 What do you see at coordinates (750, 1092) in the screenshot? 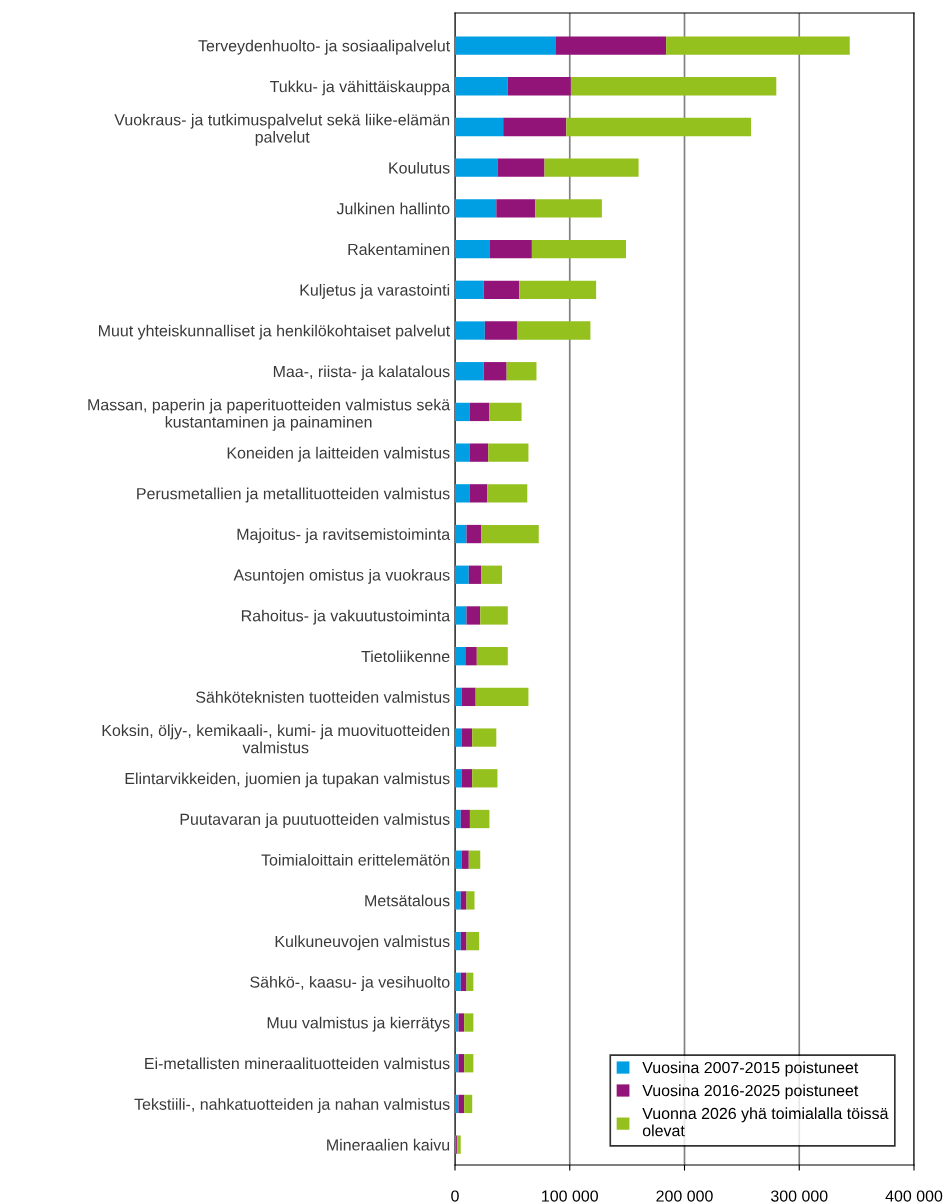
I see `legend-label: Vuosina 2016-2025 poistuneet` at bounding box center [750, 1092].